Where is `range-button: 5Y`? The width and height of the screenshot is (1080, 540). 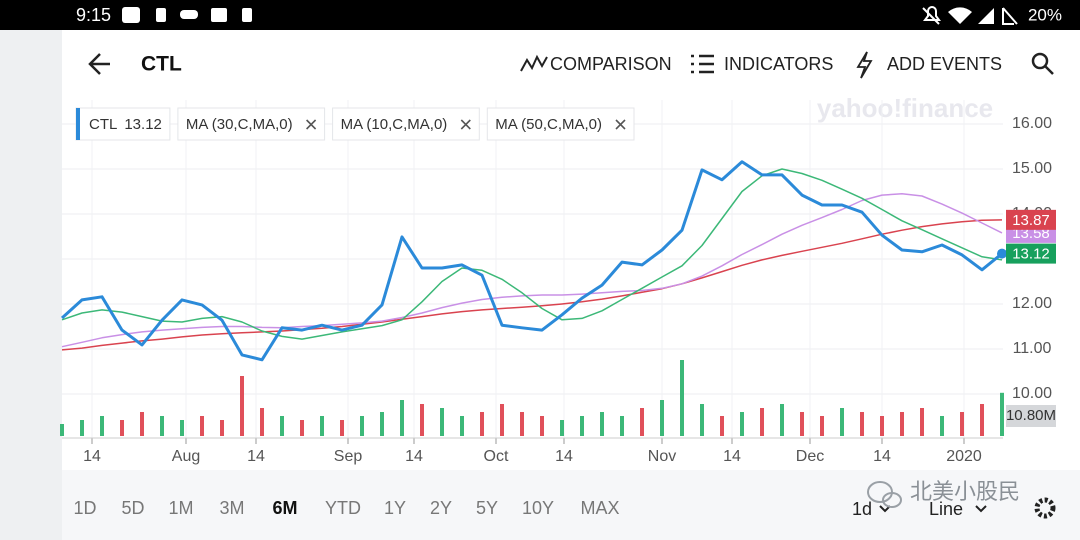
range-button: 5Y is located at coordinates (487, 508).